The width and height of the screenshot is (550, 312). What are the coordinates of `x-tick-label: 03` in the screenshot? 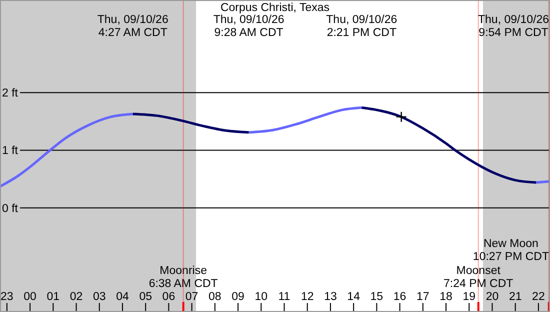 It's located at (99, 297).